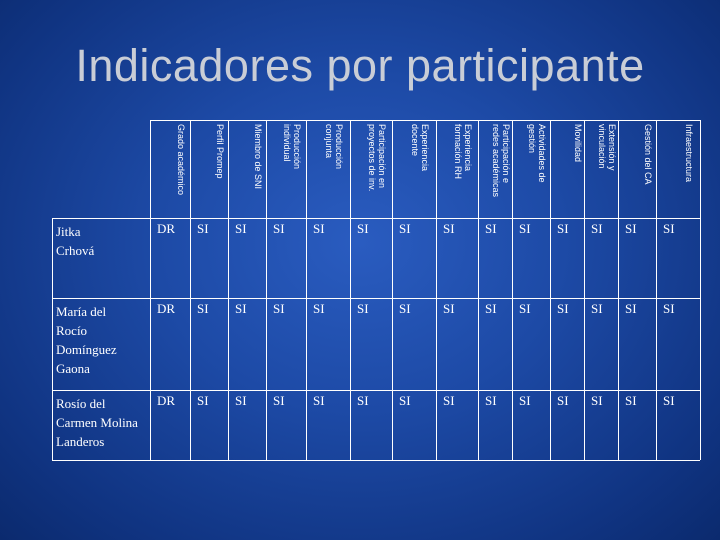 The image size is (720, 540). Describe the element at coordinates (463, 152) in the screenshot. I see `column-header: Experiencia formación RH` at that location.